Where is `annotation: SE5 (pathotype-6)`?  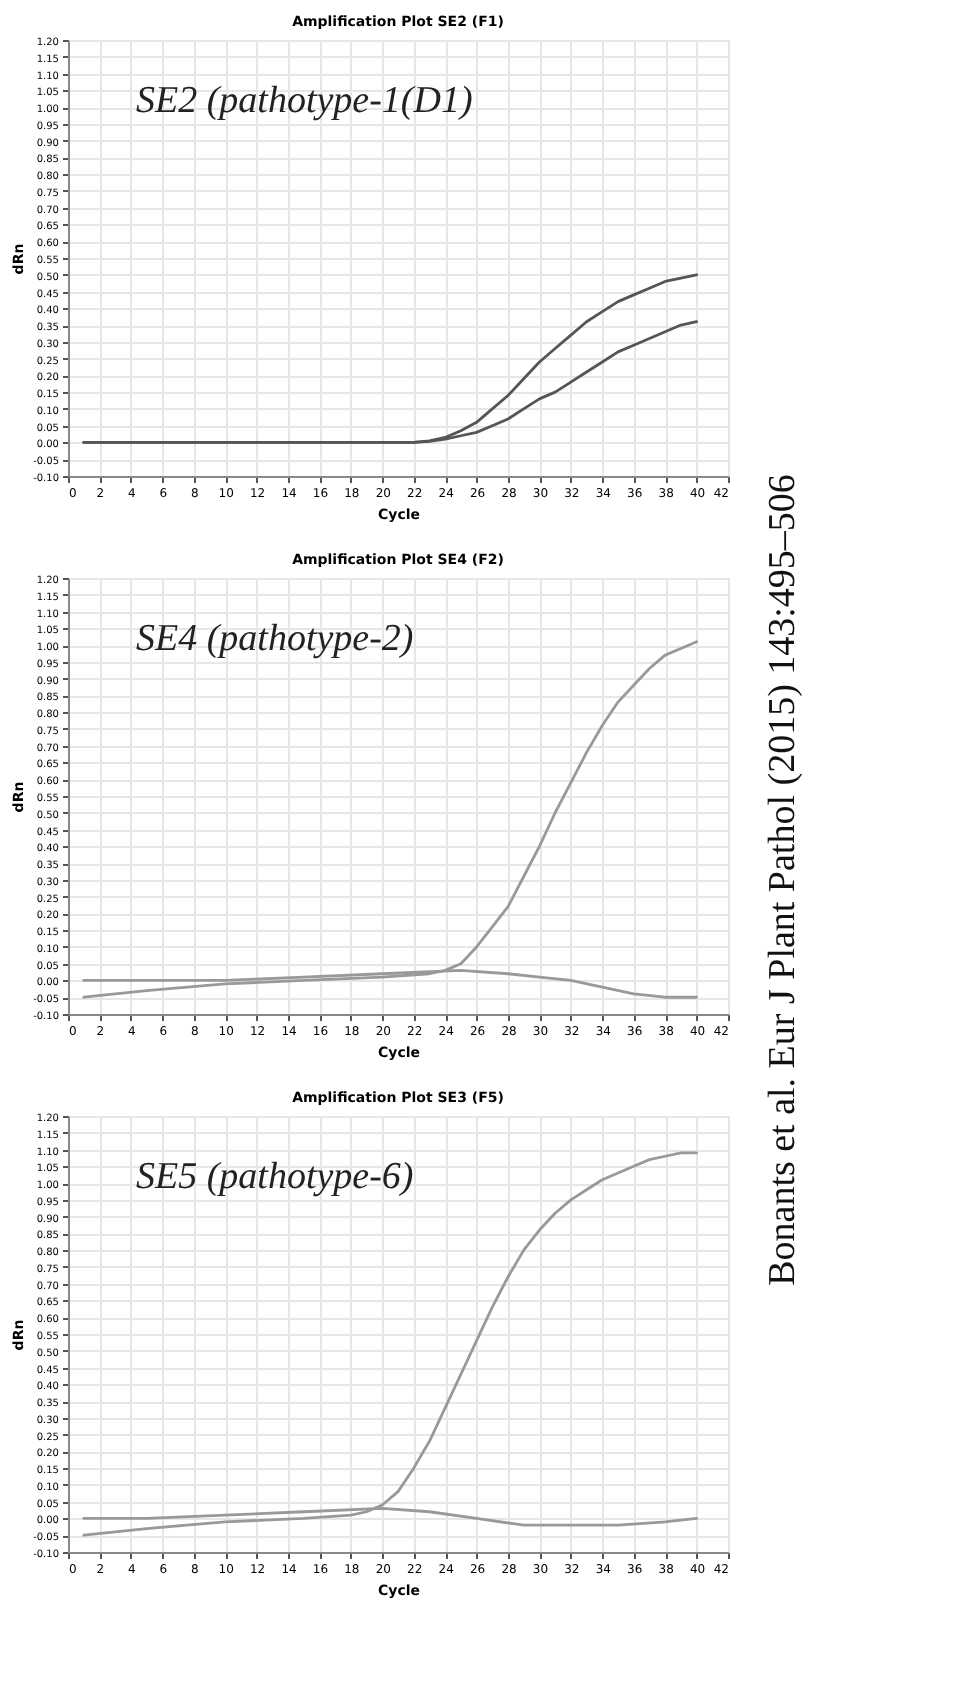 annotation: SE5 (pathotype-6) is located at coordinates (275, 1177).